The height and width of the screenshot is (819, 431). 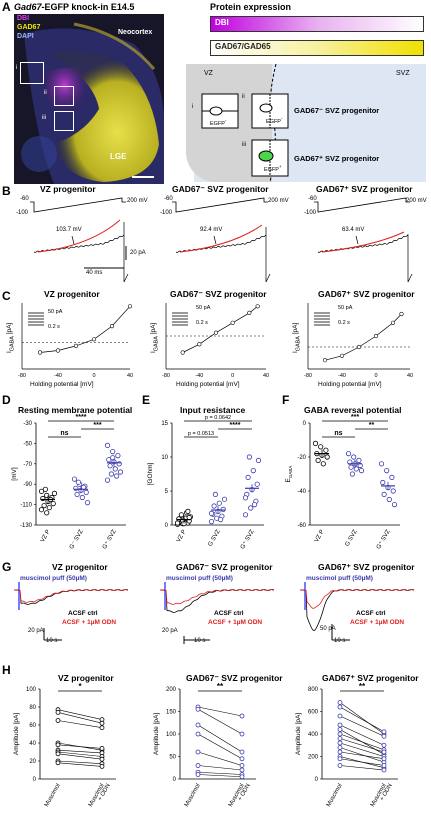 What do you see at coordinates (77, 540) in the screenshot?
I see `def-category-1: G⁻ SVZ` at bounding box center [77, 540].